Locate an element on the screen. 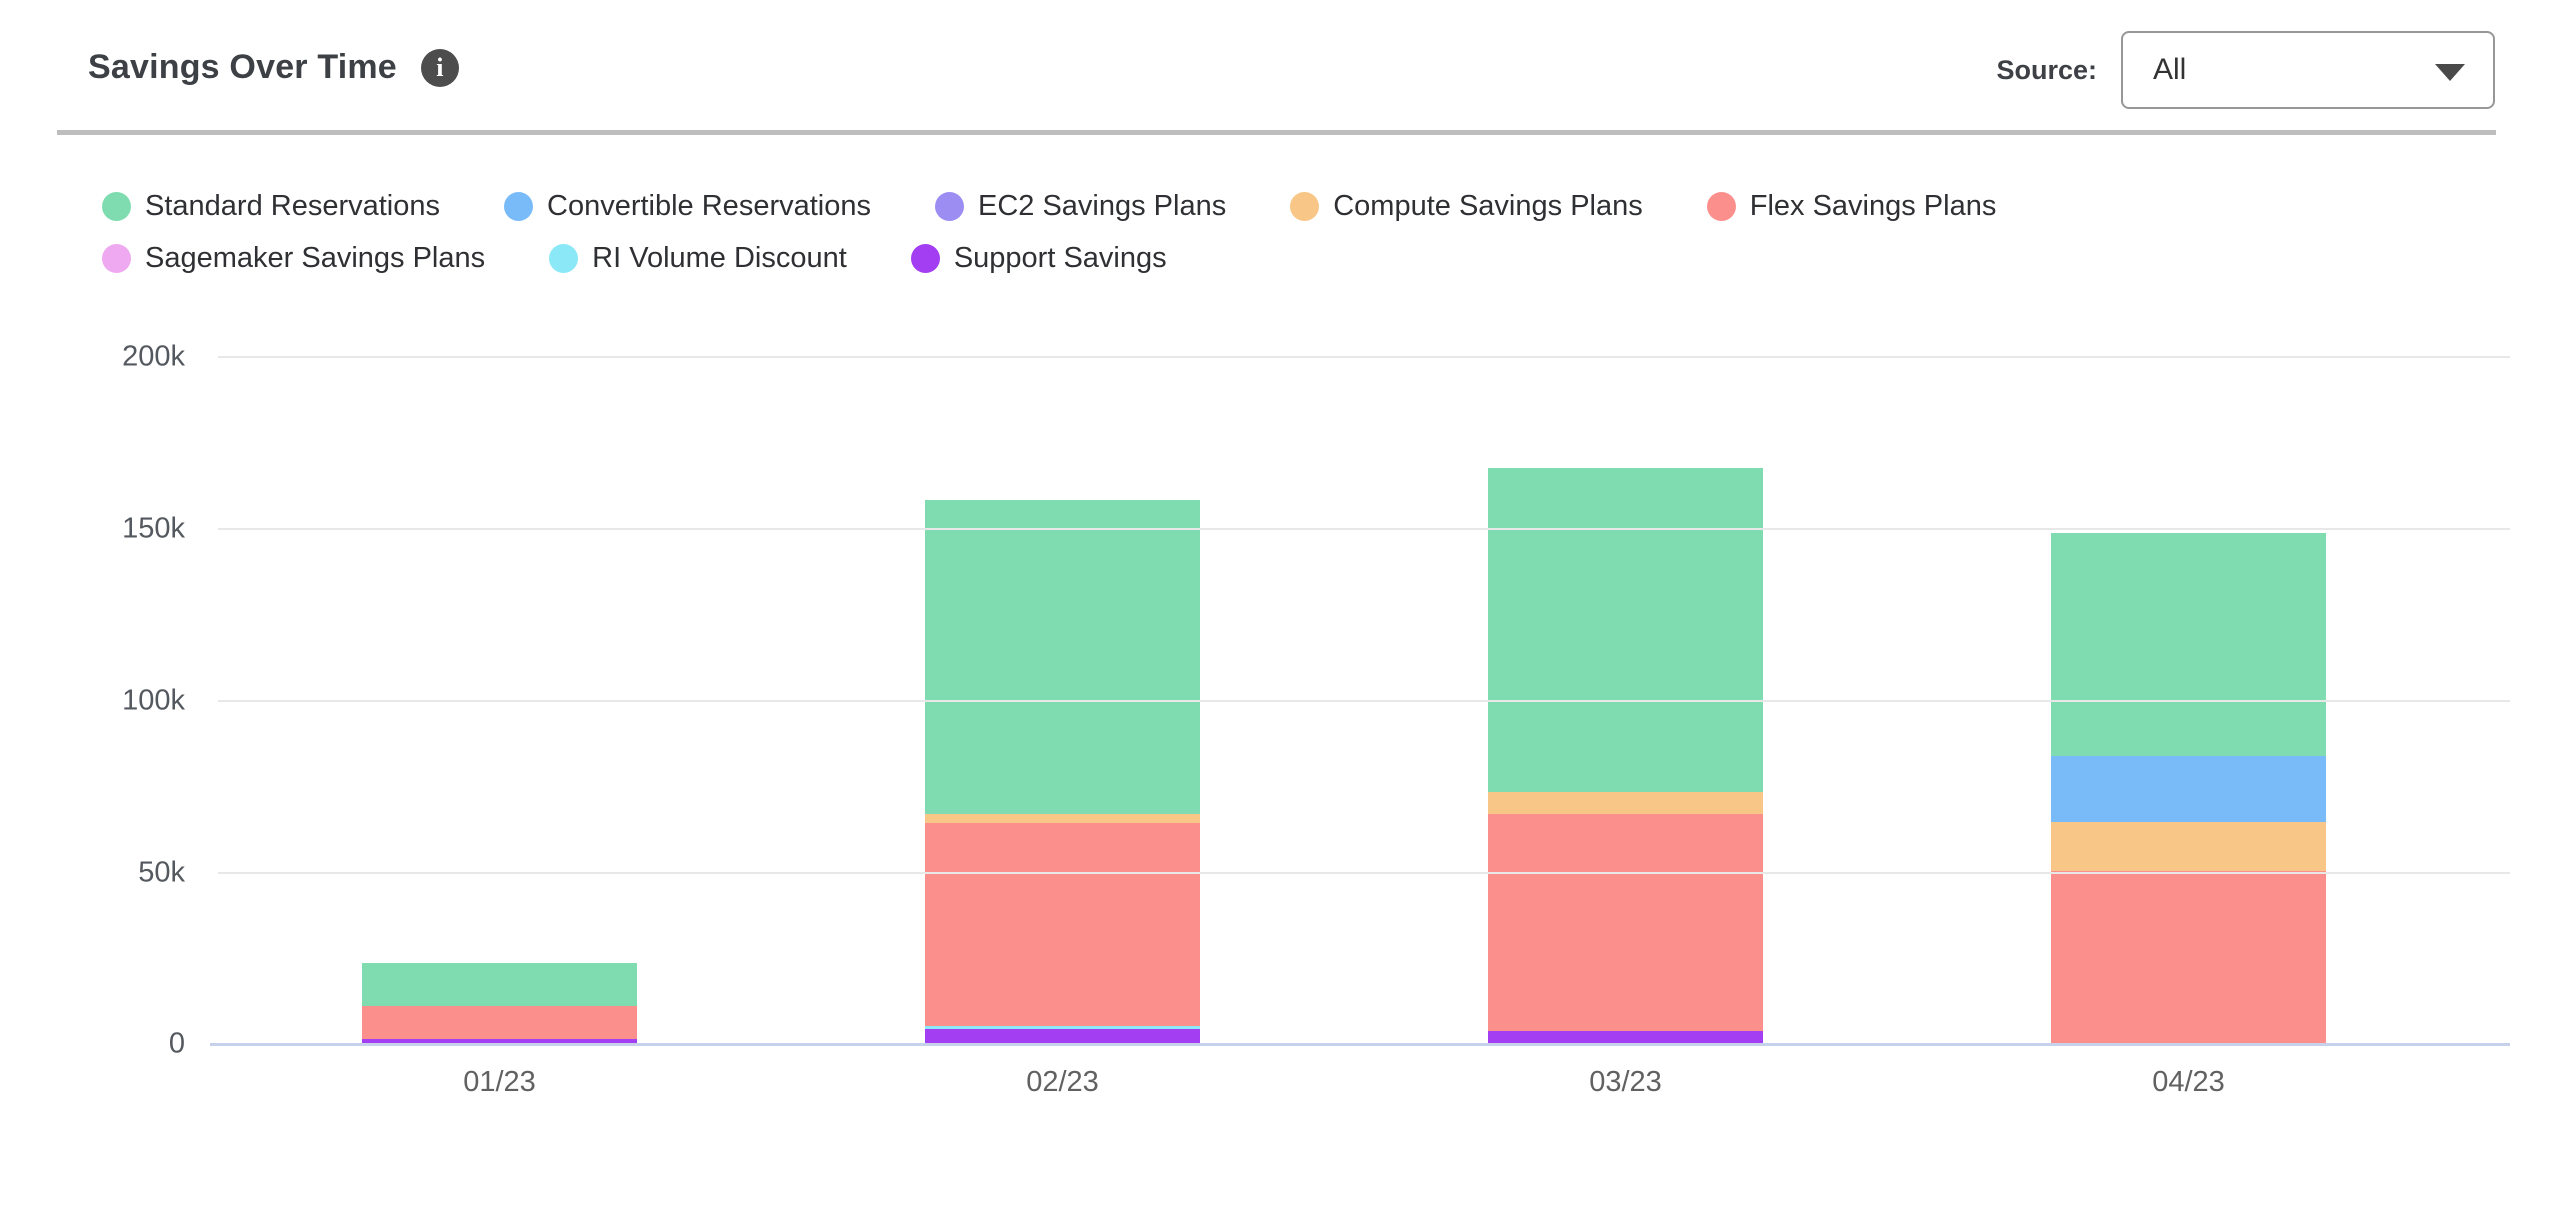 This screenshot has height=1222, width=2562. x-axis-labels: 01/23 02/23 03/23 04/23 is located at coordinates (1344, 1086).